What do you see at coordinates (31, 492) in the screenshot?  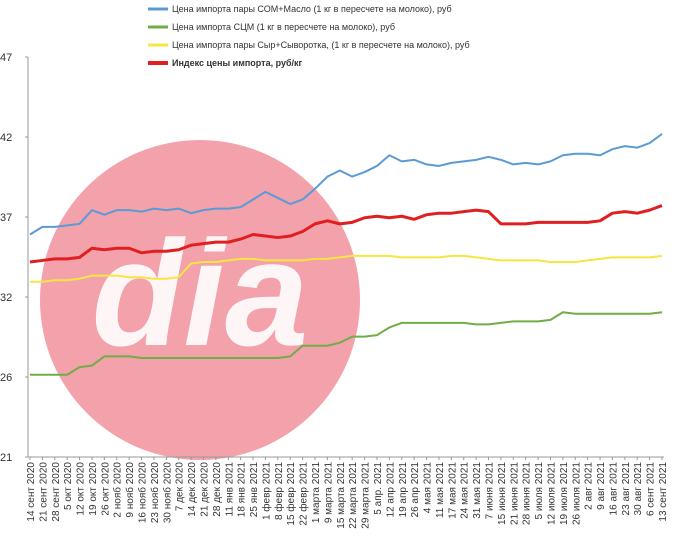 I see `x-tick-label: 14 сент 2020` at bounding box center [31, 492].